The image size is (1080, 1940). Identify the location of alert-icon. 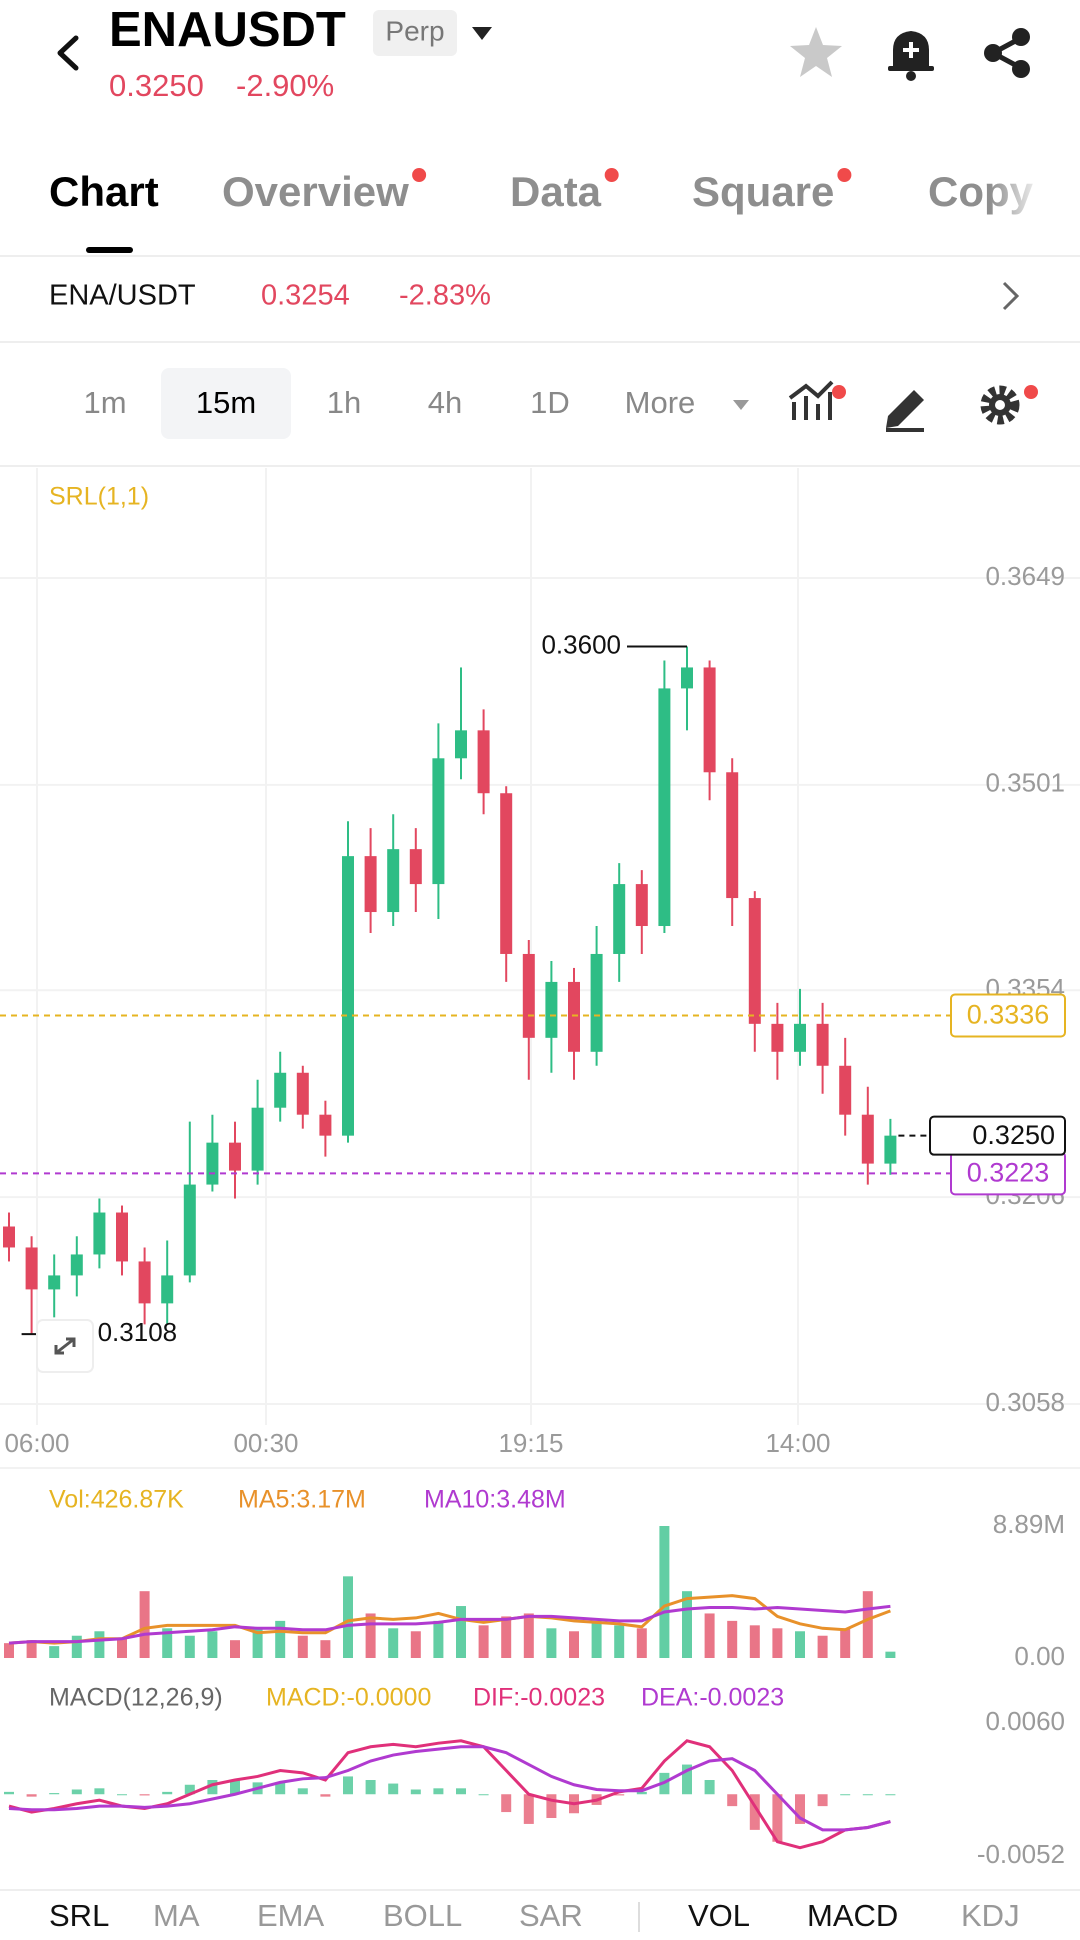
(911, 56).